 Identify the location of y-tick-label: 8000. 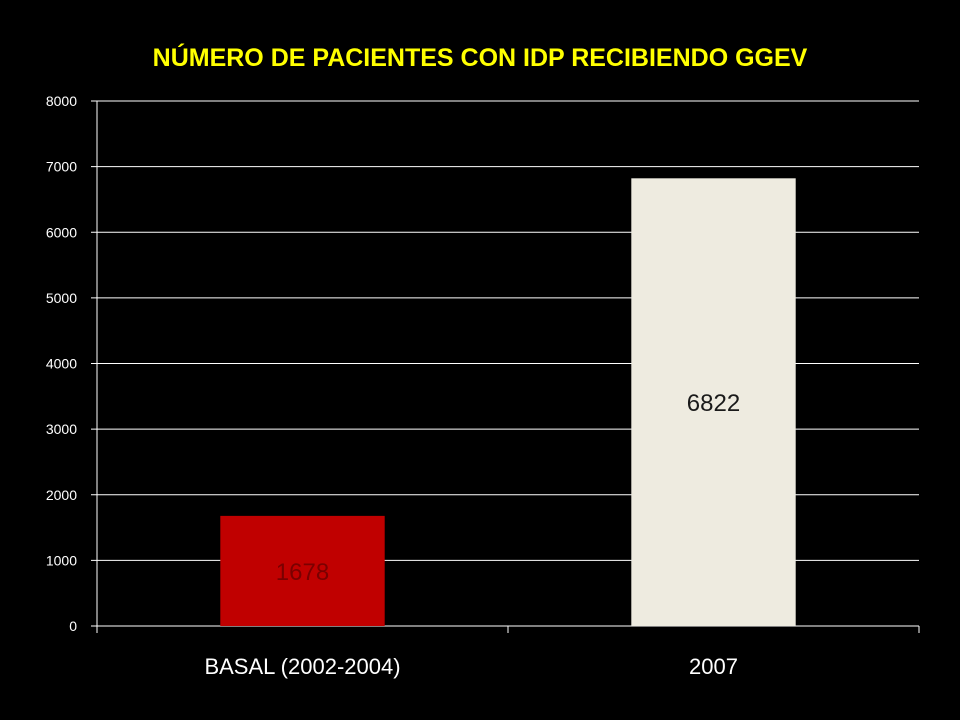
(61, 101).